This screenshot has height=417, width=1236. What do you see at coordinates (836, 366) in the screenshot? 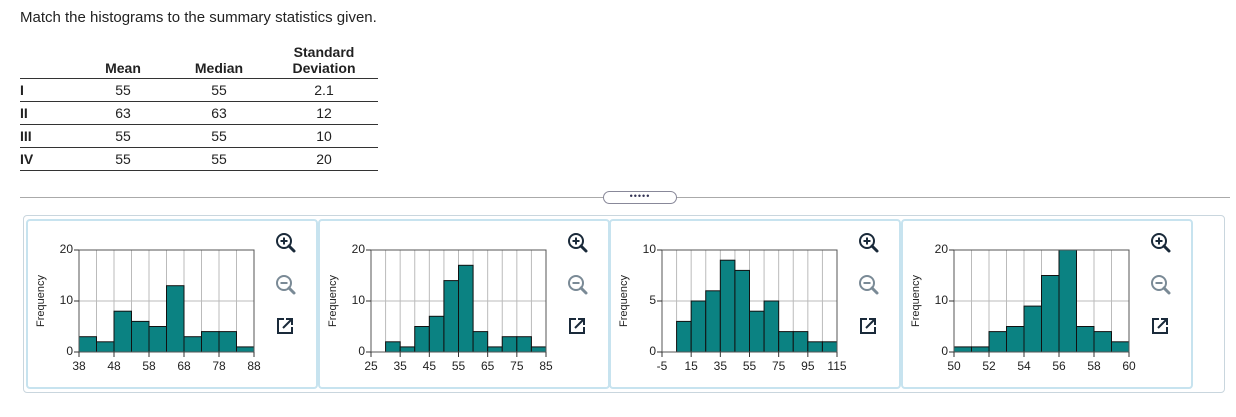
I see `x-tick-label: 115` at bounding box center [836, 366].